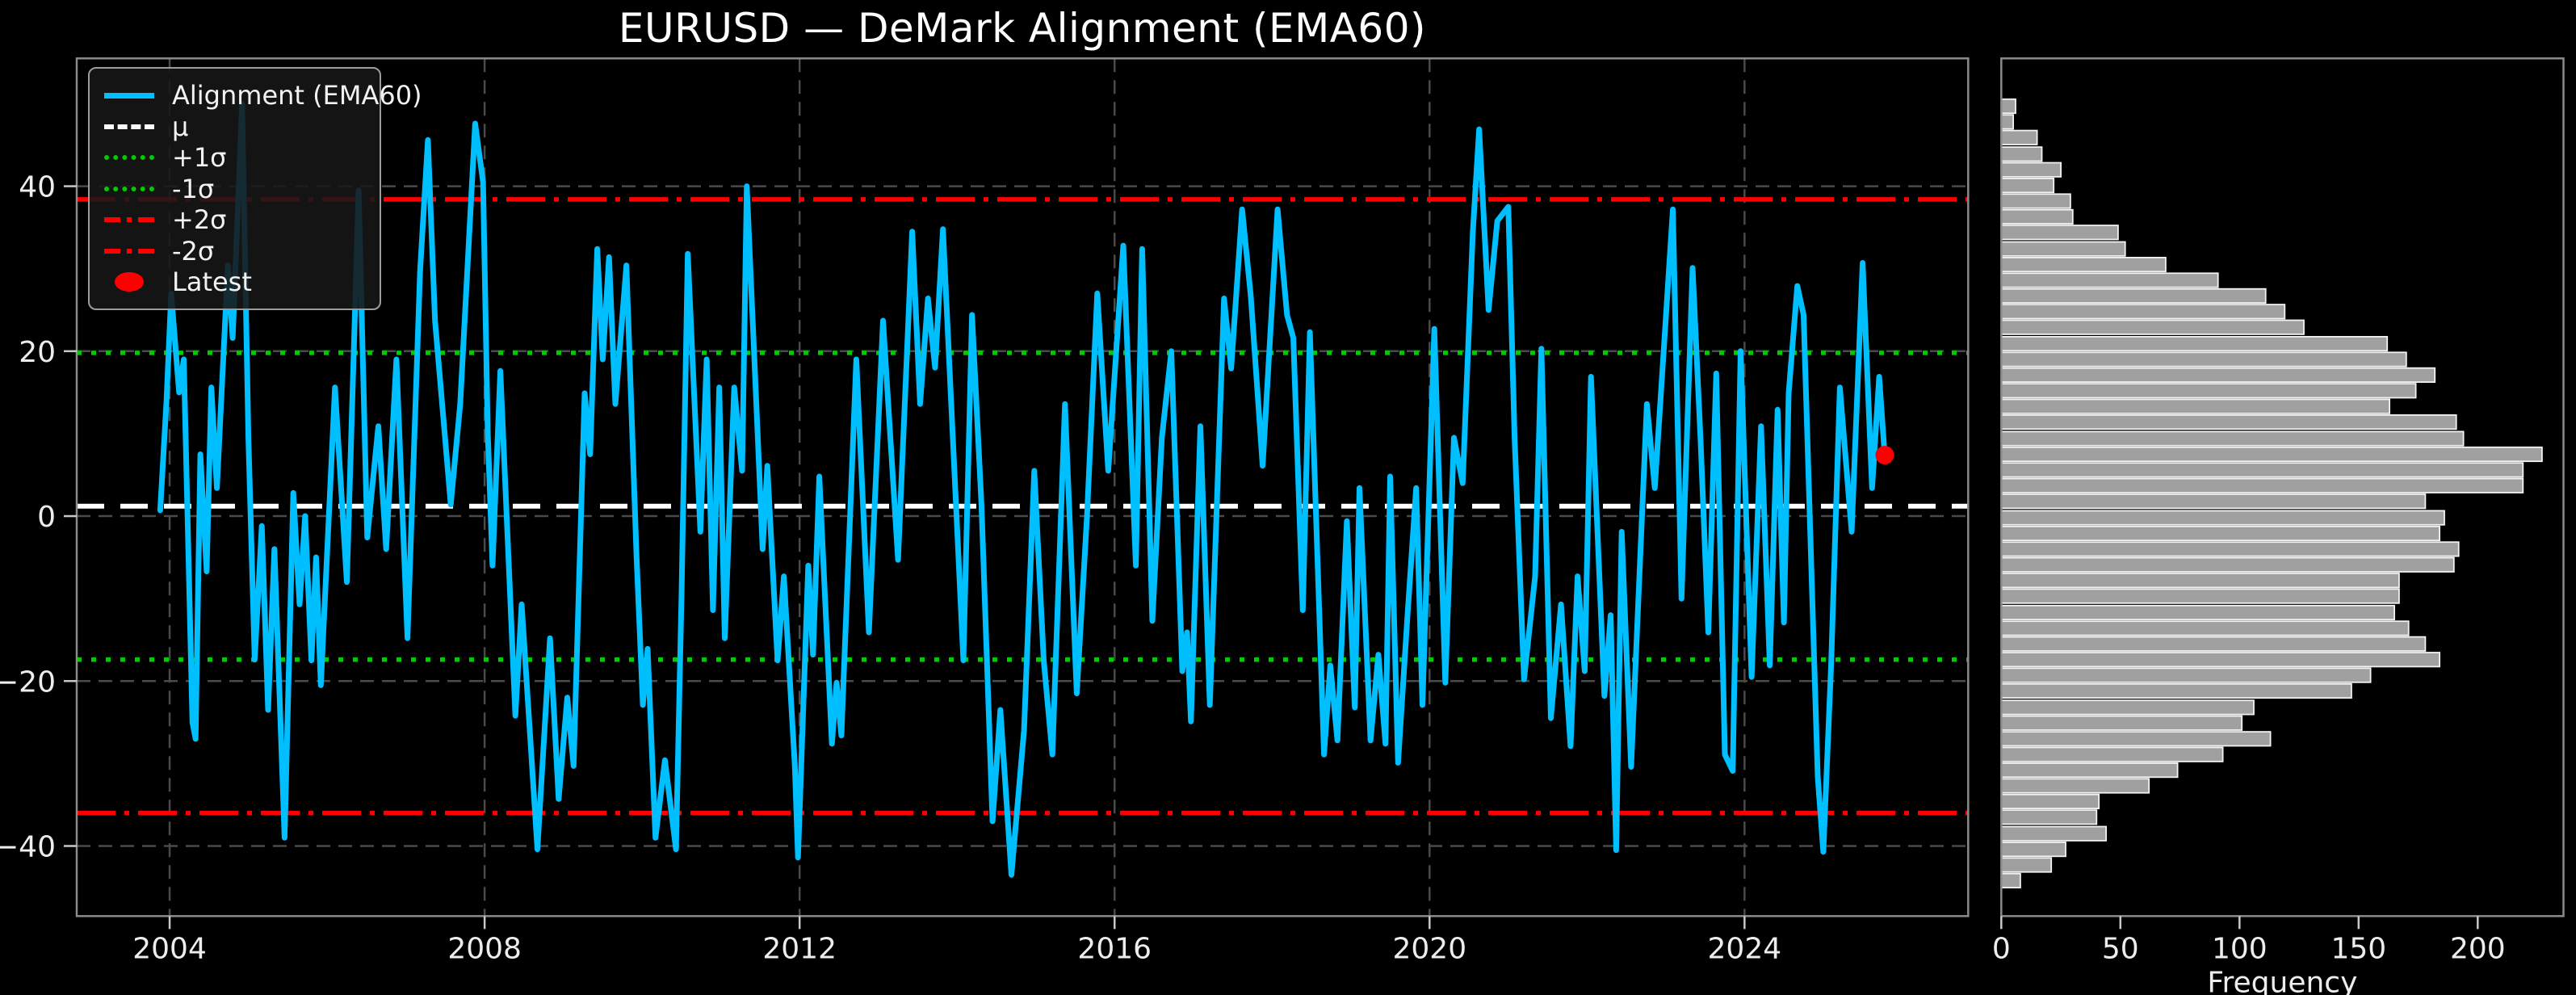  I want to click on y-tick-label: 40, so click(37, 187).